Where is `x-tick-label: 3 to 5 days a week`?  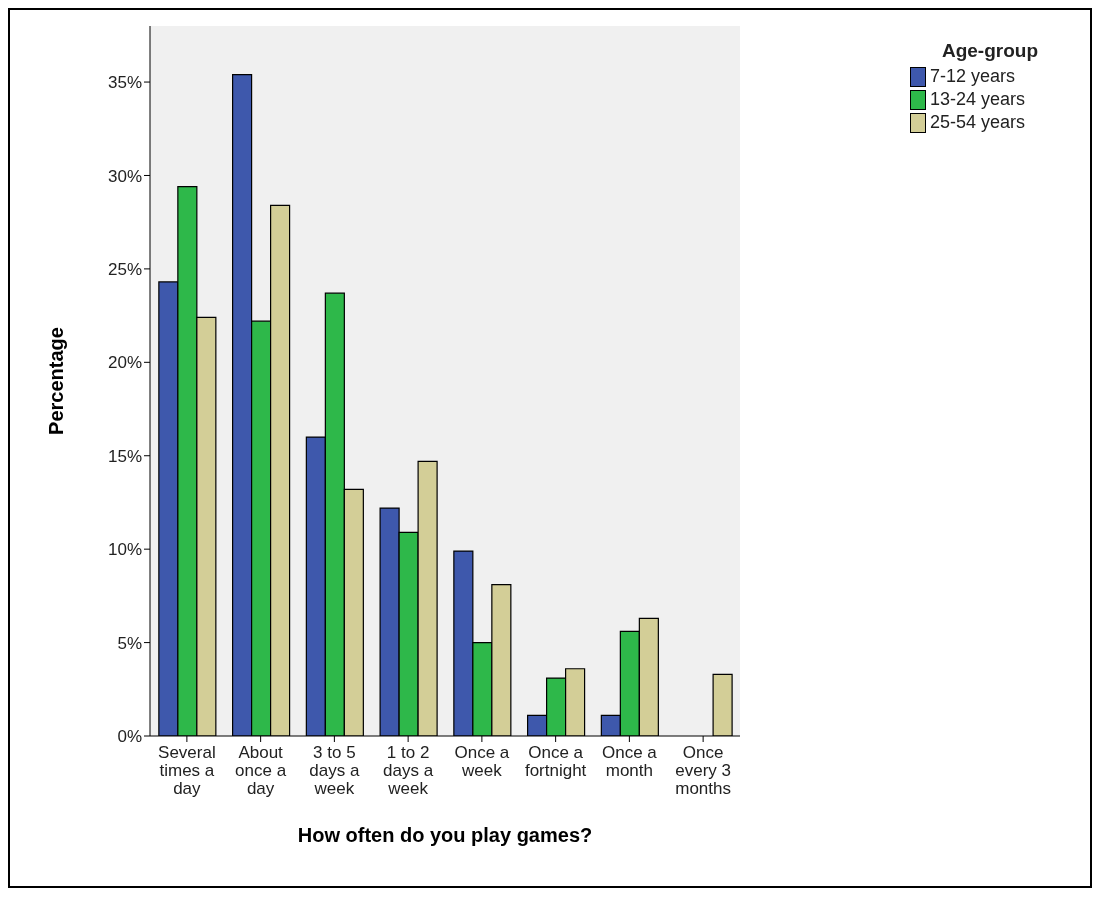 x-tick-label: 3 to 5 days a week is located at coordinates (334, 770).